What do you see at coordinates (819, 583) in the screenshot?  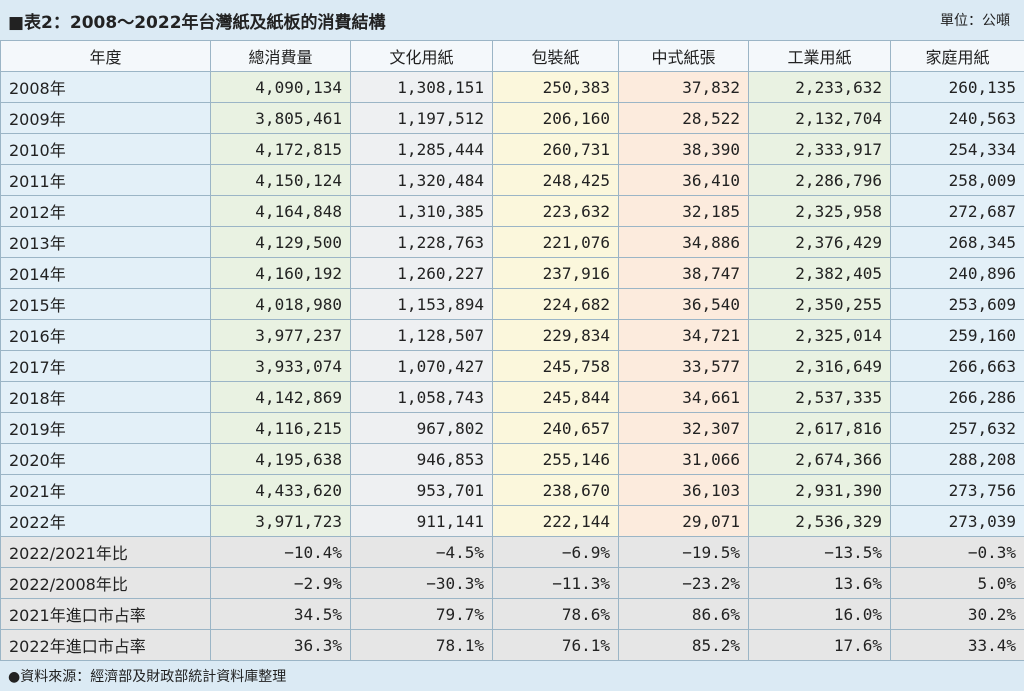 I see `cell: 13.6%` at bounding box center [819, 583].